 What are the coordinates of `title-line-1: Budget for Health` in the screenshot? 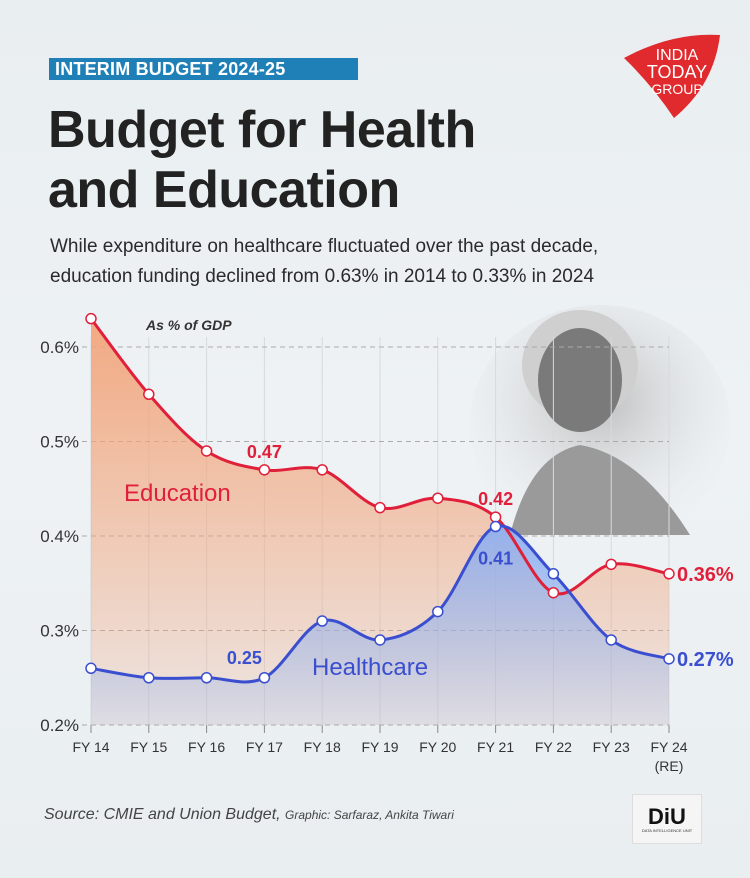 It's located at (262, 130).